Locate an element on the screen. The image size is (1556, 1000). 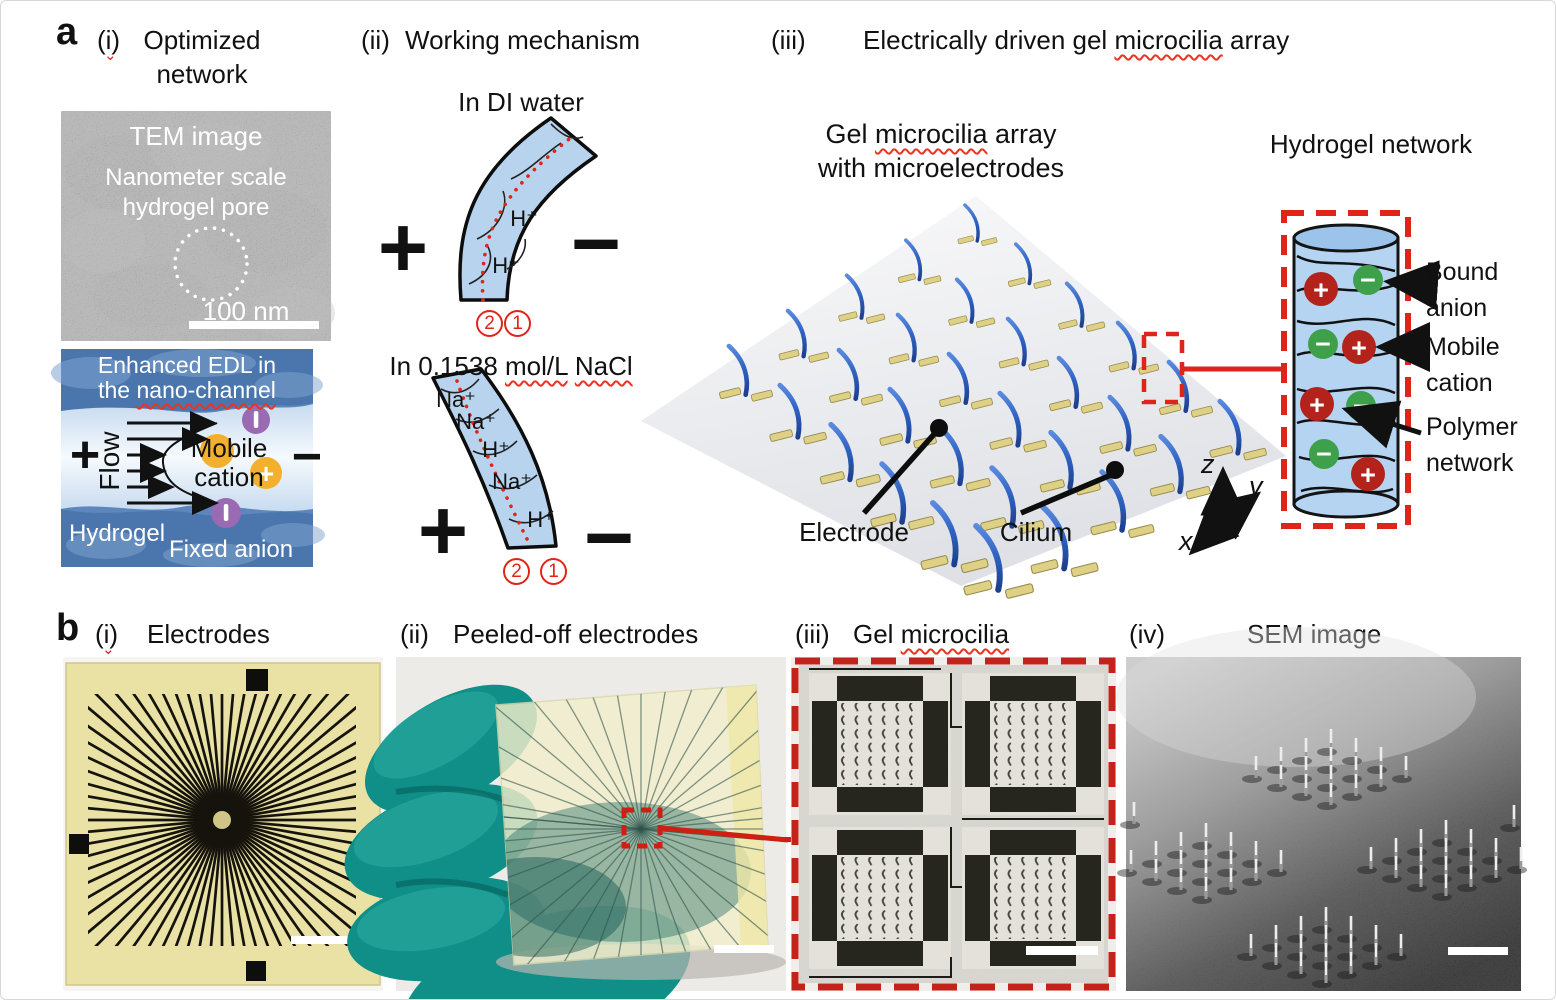
electrode-label: Electrode is located at coordinates (854, 532).